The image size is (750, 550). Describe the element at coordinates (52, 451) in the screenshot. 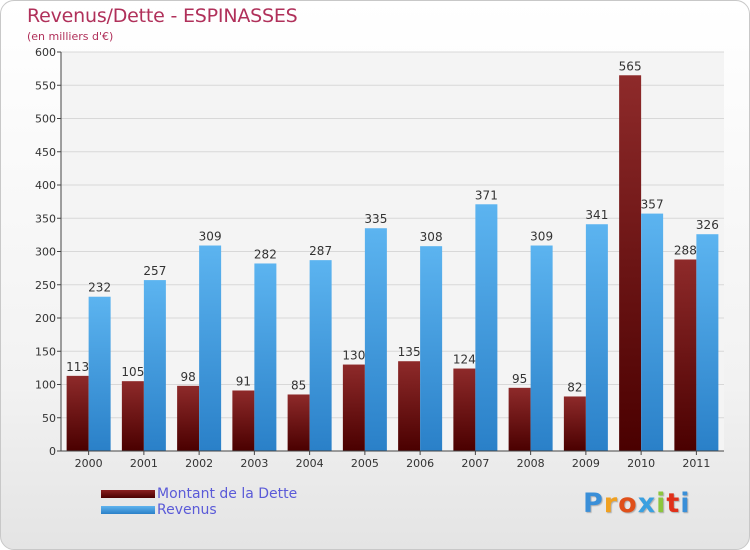

I see `y-tick-label: 0` at that location.